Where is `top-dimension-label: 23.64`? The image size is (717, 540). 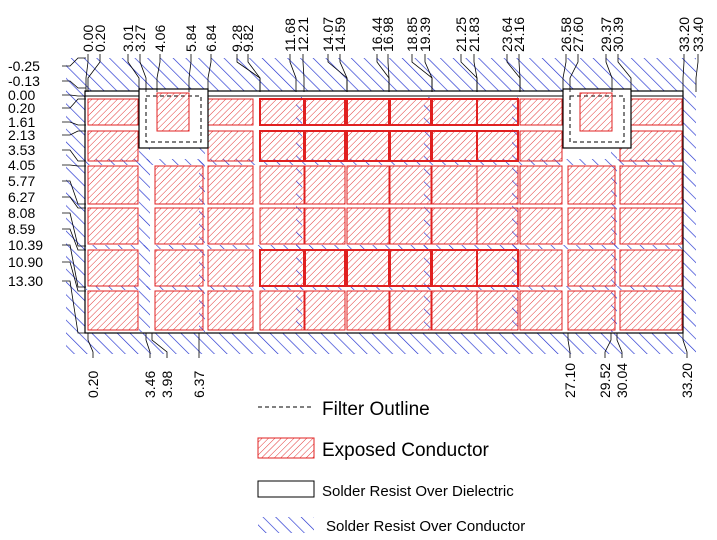
top-dimension-label: 23.64 is located at coordinates (507, 34).